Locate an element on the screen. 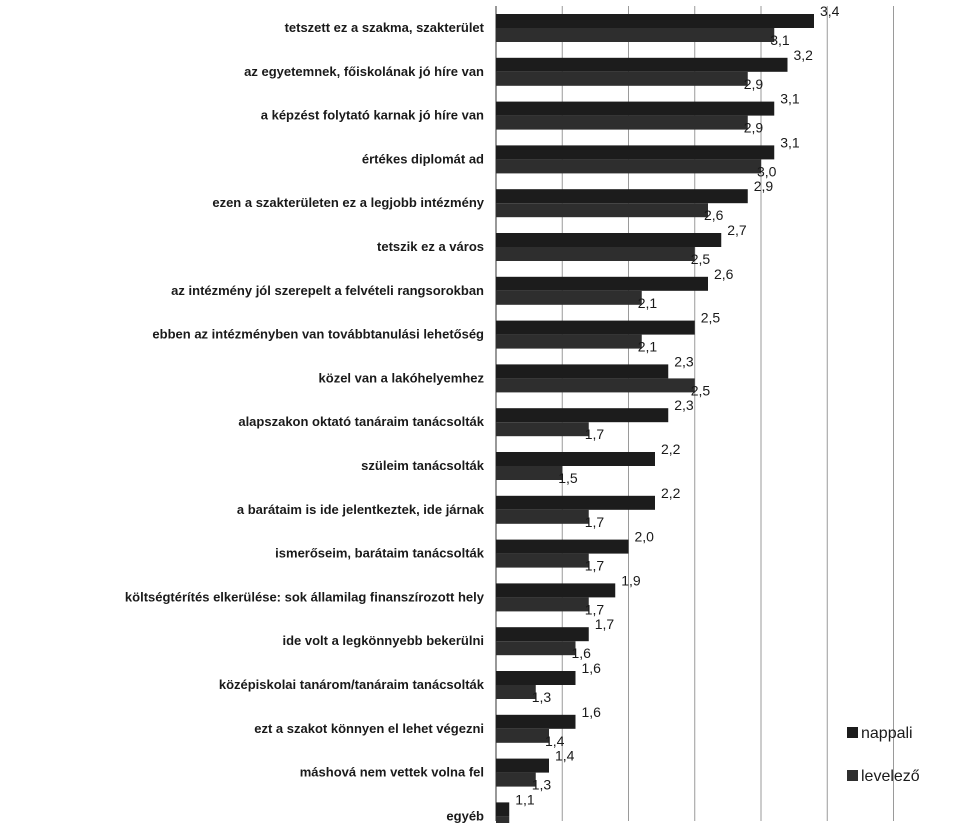  data-label: 3,2 is located at coordinates (804, 55).